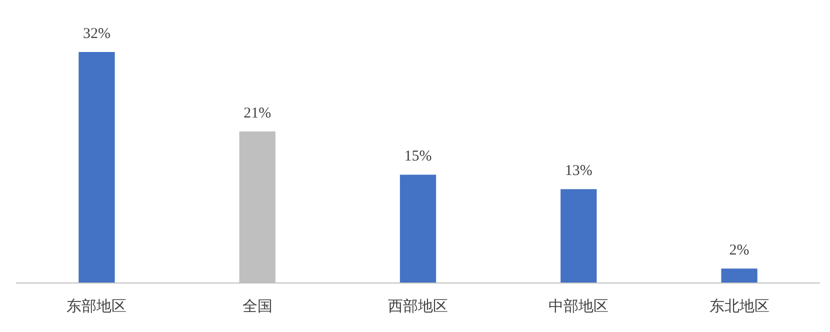 This screenshot has height=332, width=830. What do you see at coordinates (258, 113) in the screenshot?
I see `data-label: 21%` at bounding box center [258, 113].